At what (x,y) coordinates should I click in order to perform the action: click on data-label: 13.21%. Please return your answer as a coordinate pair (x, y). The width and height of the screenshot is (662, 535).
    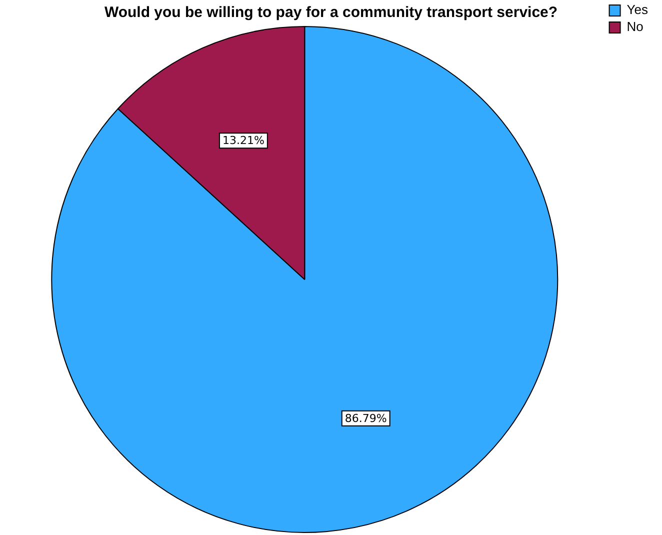
    Looking at the image, I should click on (243, 140).